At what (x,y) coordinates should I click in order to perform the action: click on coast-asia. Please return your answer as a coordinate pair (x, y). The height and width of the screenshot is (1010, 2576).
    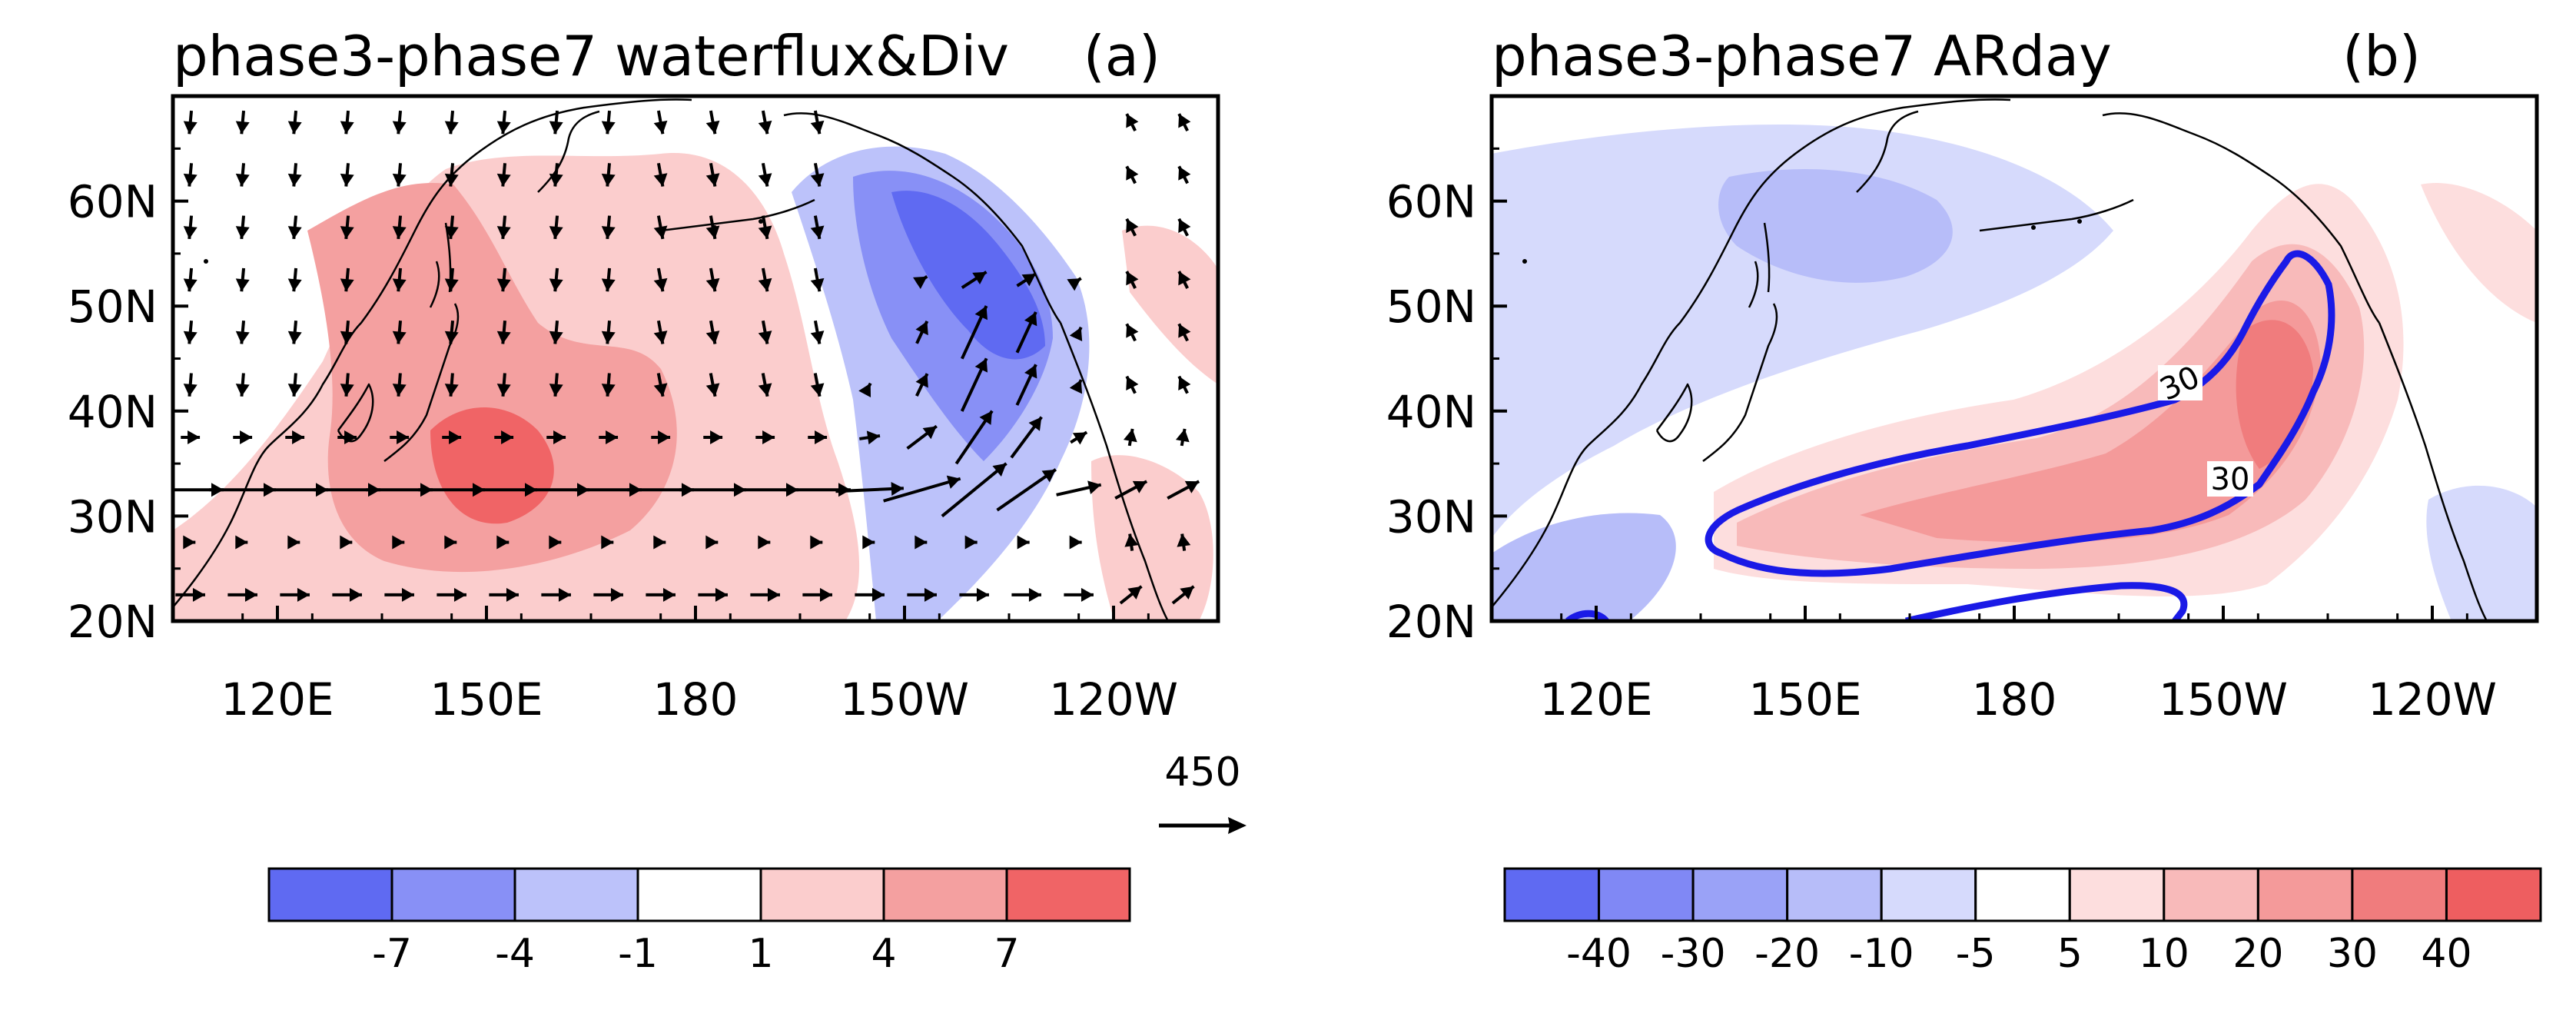
    Looking at the image, I should click on (1751, 353).